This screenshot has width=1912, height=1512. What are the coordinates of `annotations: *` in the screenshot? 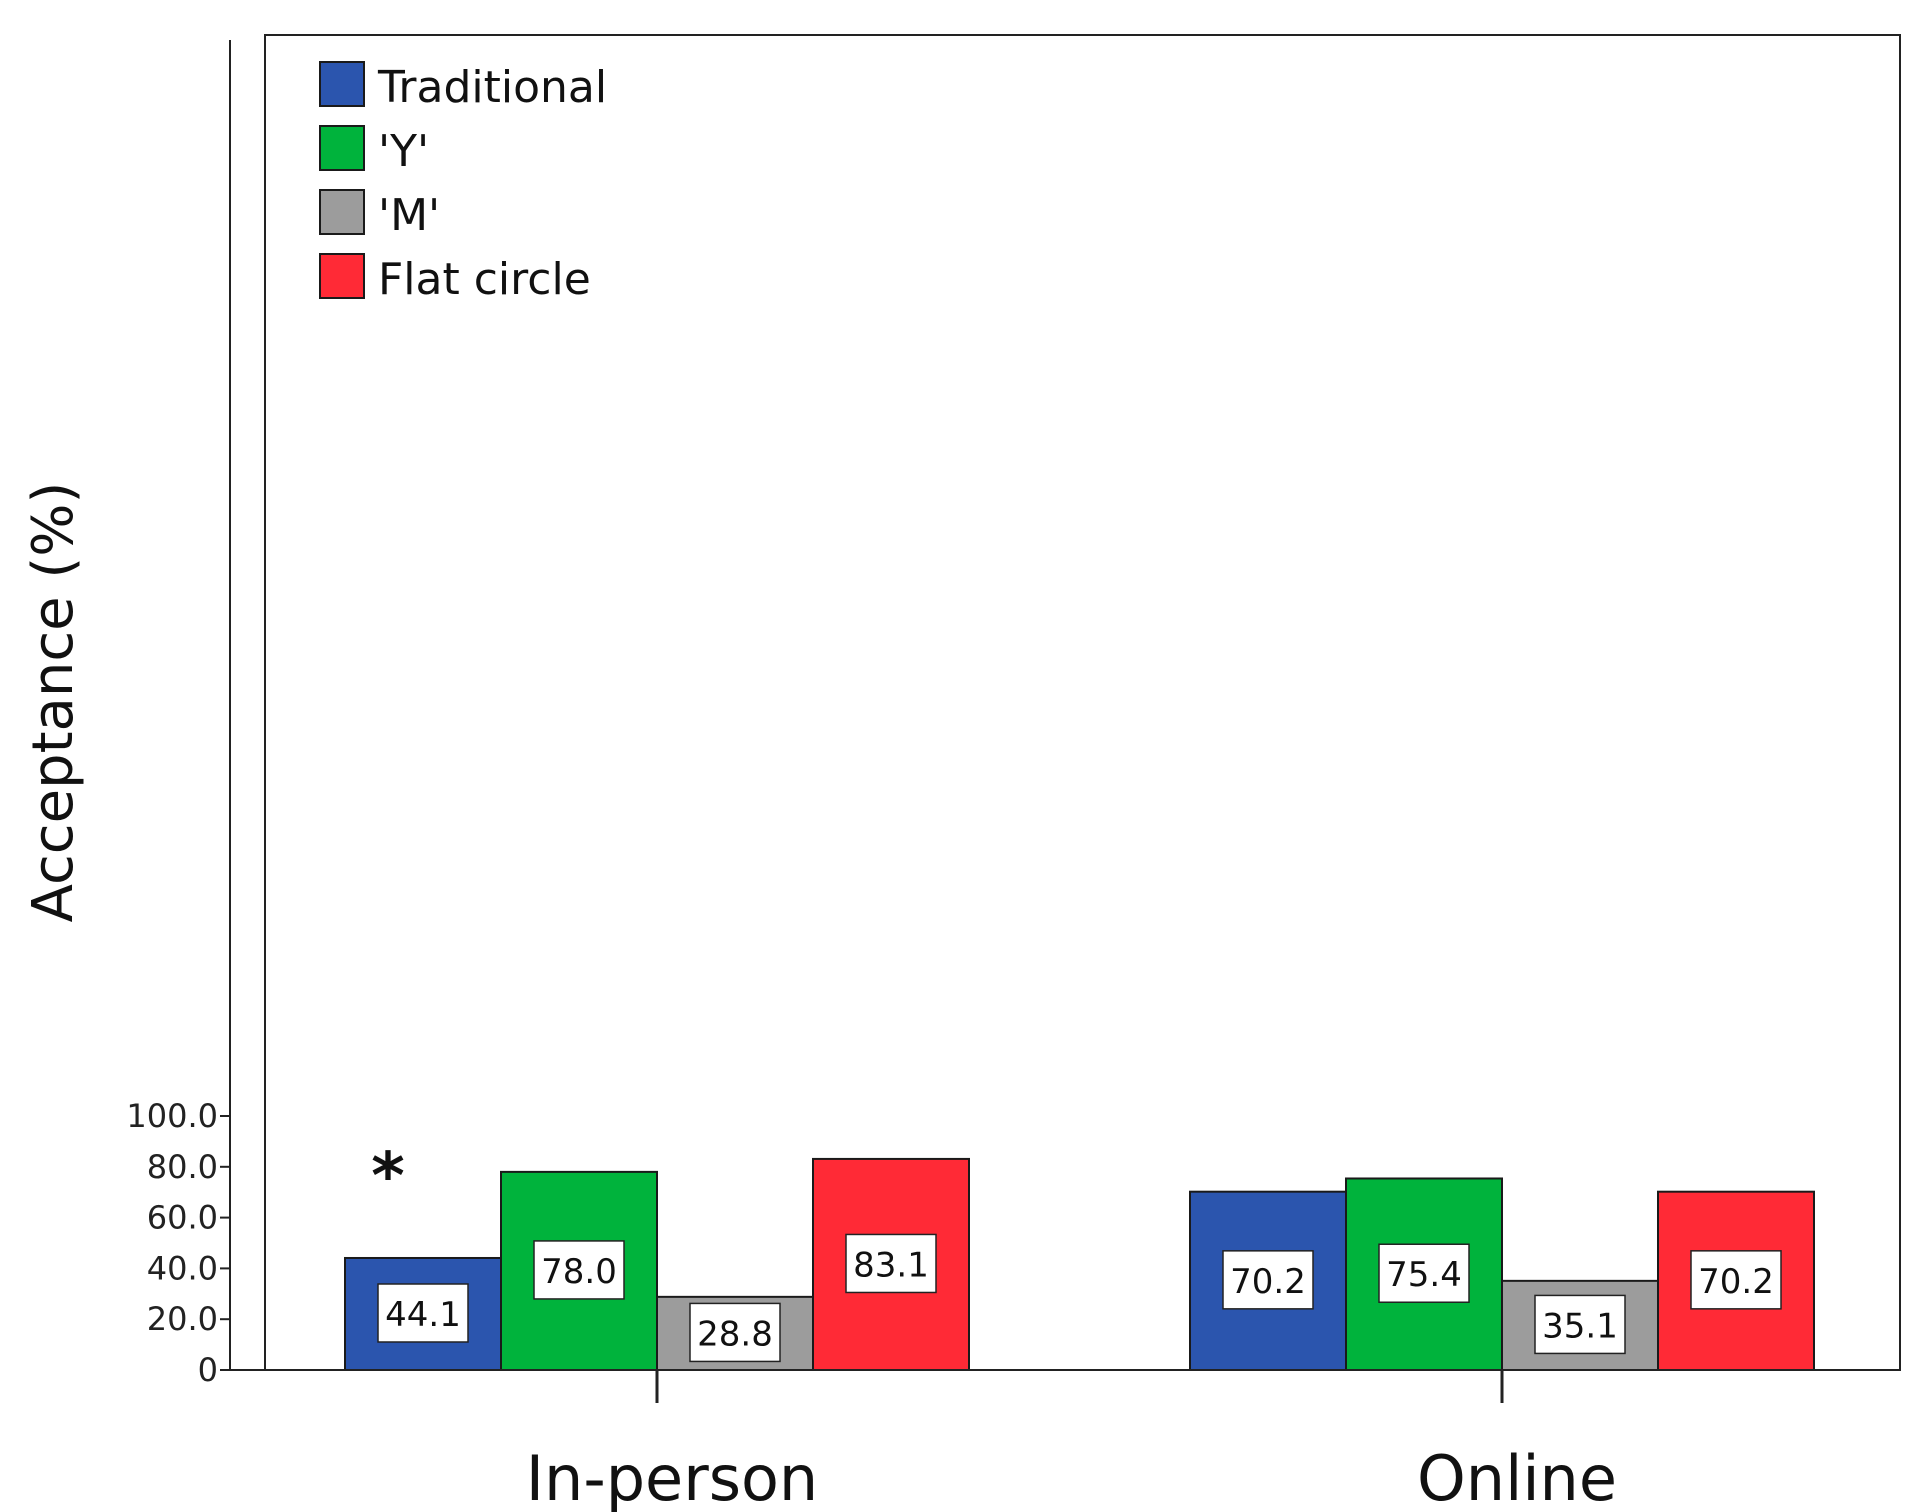 It's located at (387, 1177).